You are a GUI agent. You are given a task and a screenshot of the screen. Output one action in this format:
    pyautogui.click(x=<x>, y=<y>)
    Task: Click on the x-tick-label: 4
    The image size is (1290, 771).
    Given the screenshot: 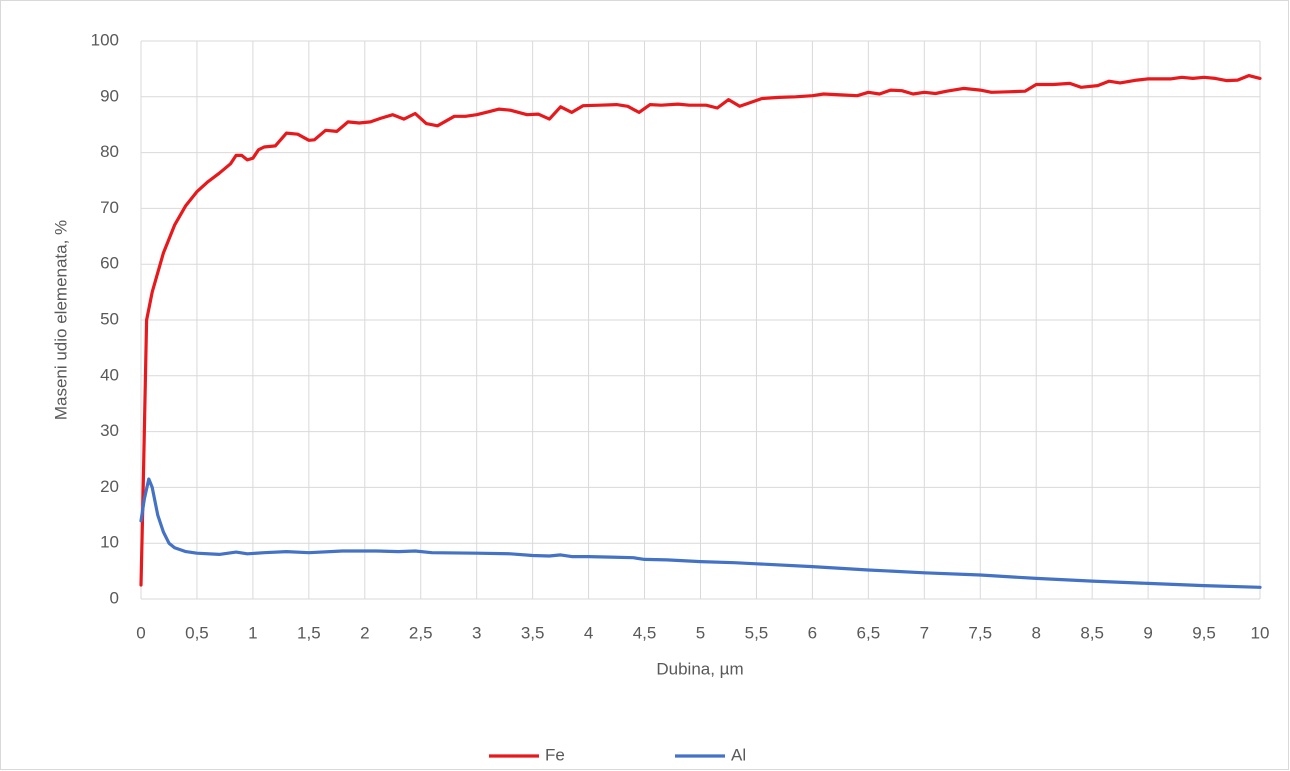 What is the action you would take?
    pyautogui.click(x=588, y=632)
    